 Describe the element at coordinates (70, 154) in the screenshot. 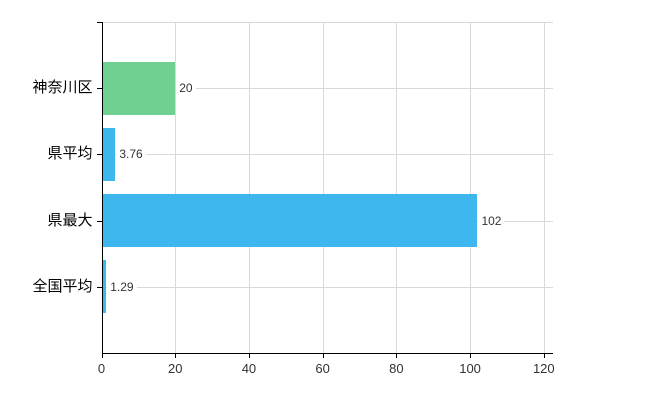

I see `category-label: 県平均` at that location.